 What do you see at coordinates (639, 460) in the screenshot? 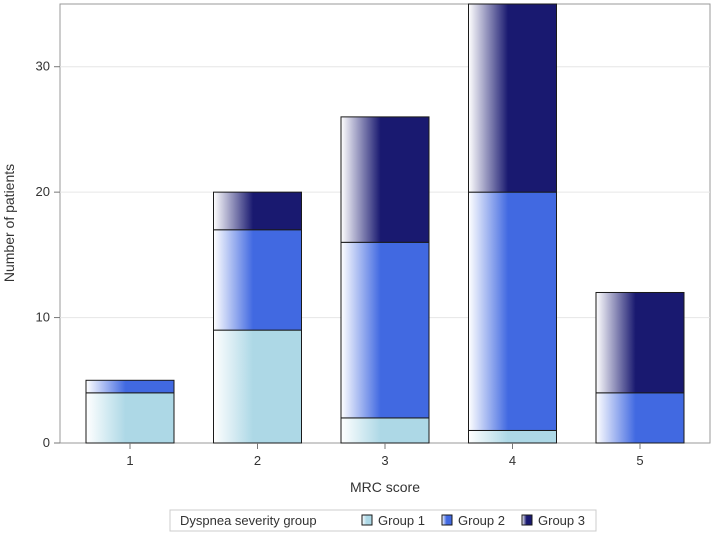
I see `x-tick-label: 5` at bounding box center [639, 460].